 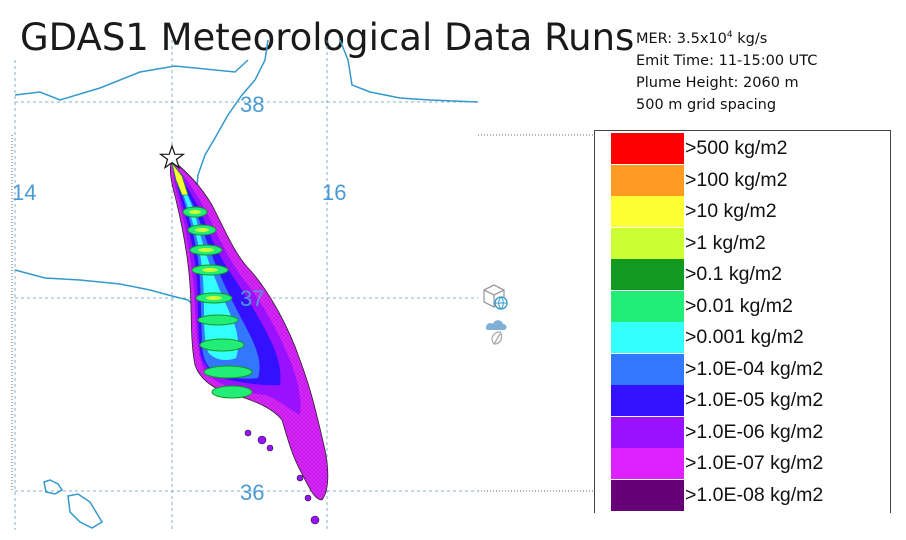 What do you see at coordinates (327, 37) in the screenshot?
I see `page-title: GDAS1 Meteorological Data Runs` at bounding box center [327, 37].